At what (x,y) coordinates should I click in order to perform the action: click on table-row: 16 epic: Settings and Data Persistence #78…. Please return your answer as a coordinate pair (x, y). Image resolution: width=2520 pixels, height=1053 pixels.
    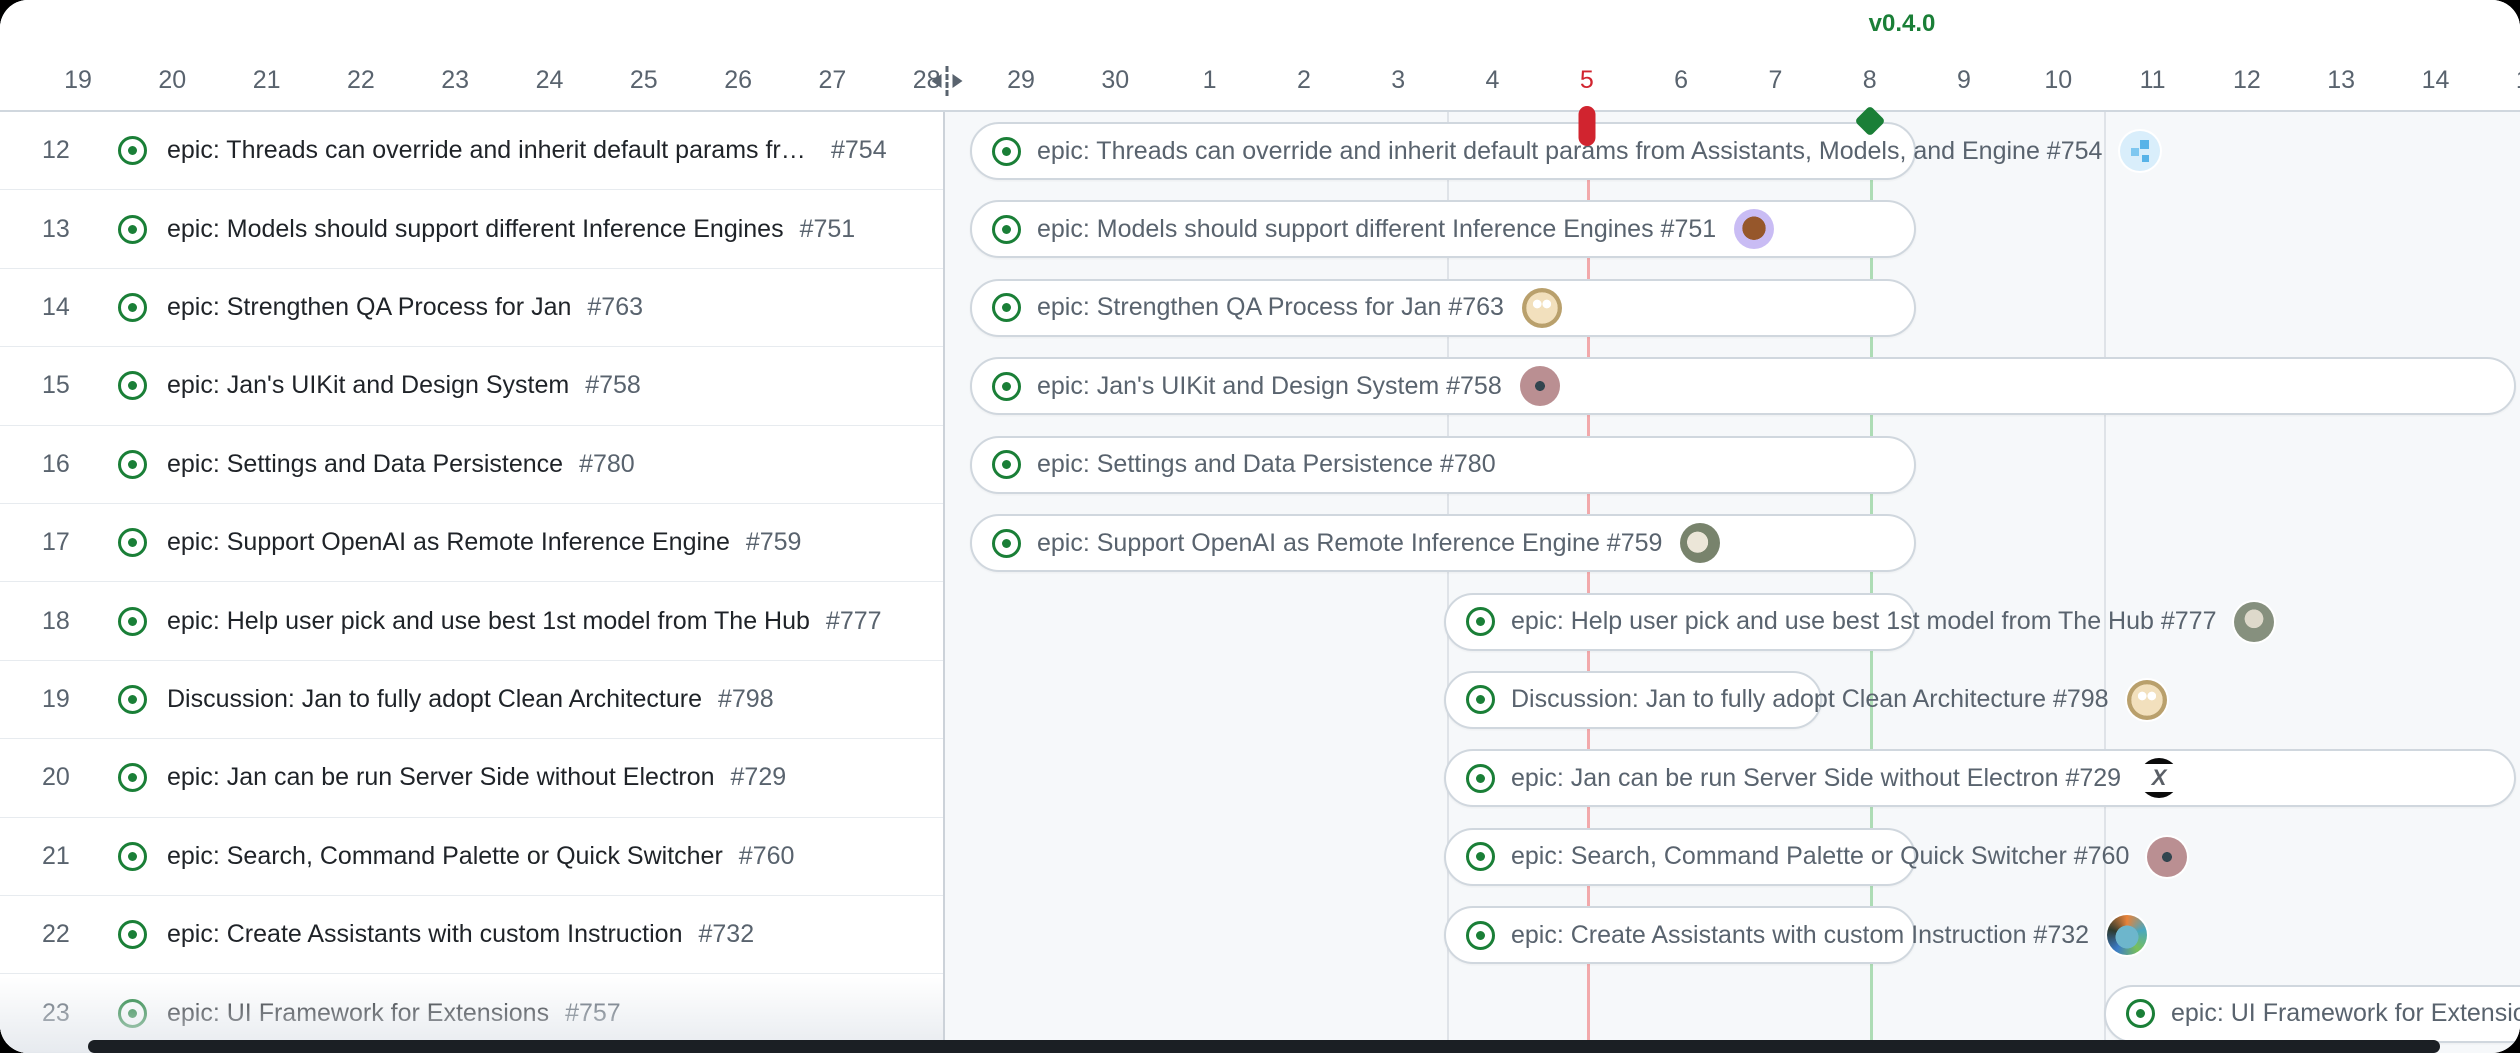
    Looking at the image, I should click on (471, 465).